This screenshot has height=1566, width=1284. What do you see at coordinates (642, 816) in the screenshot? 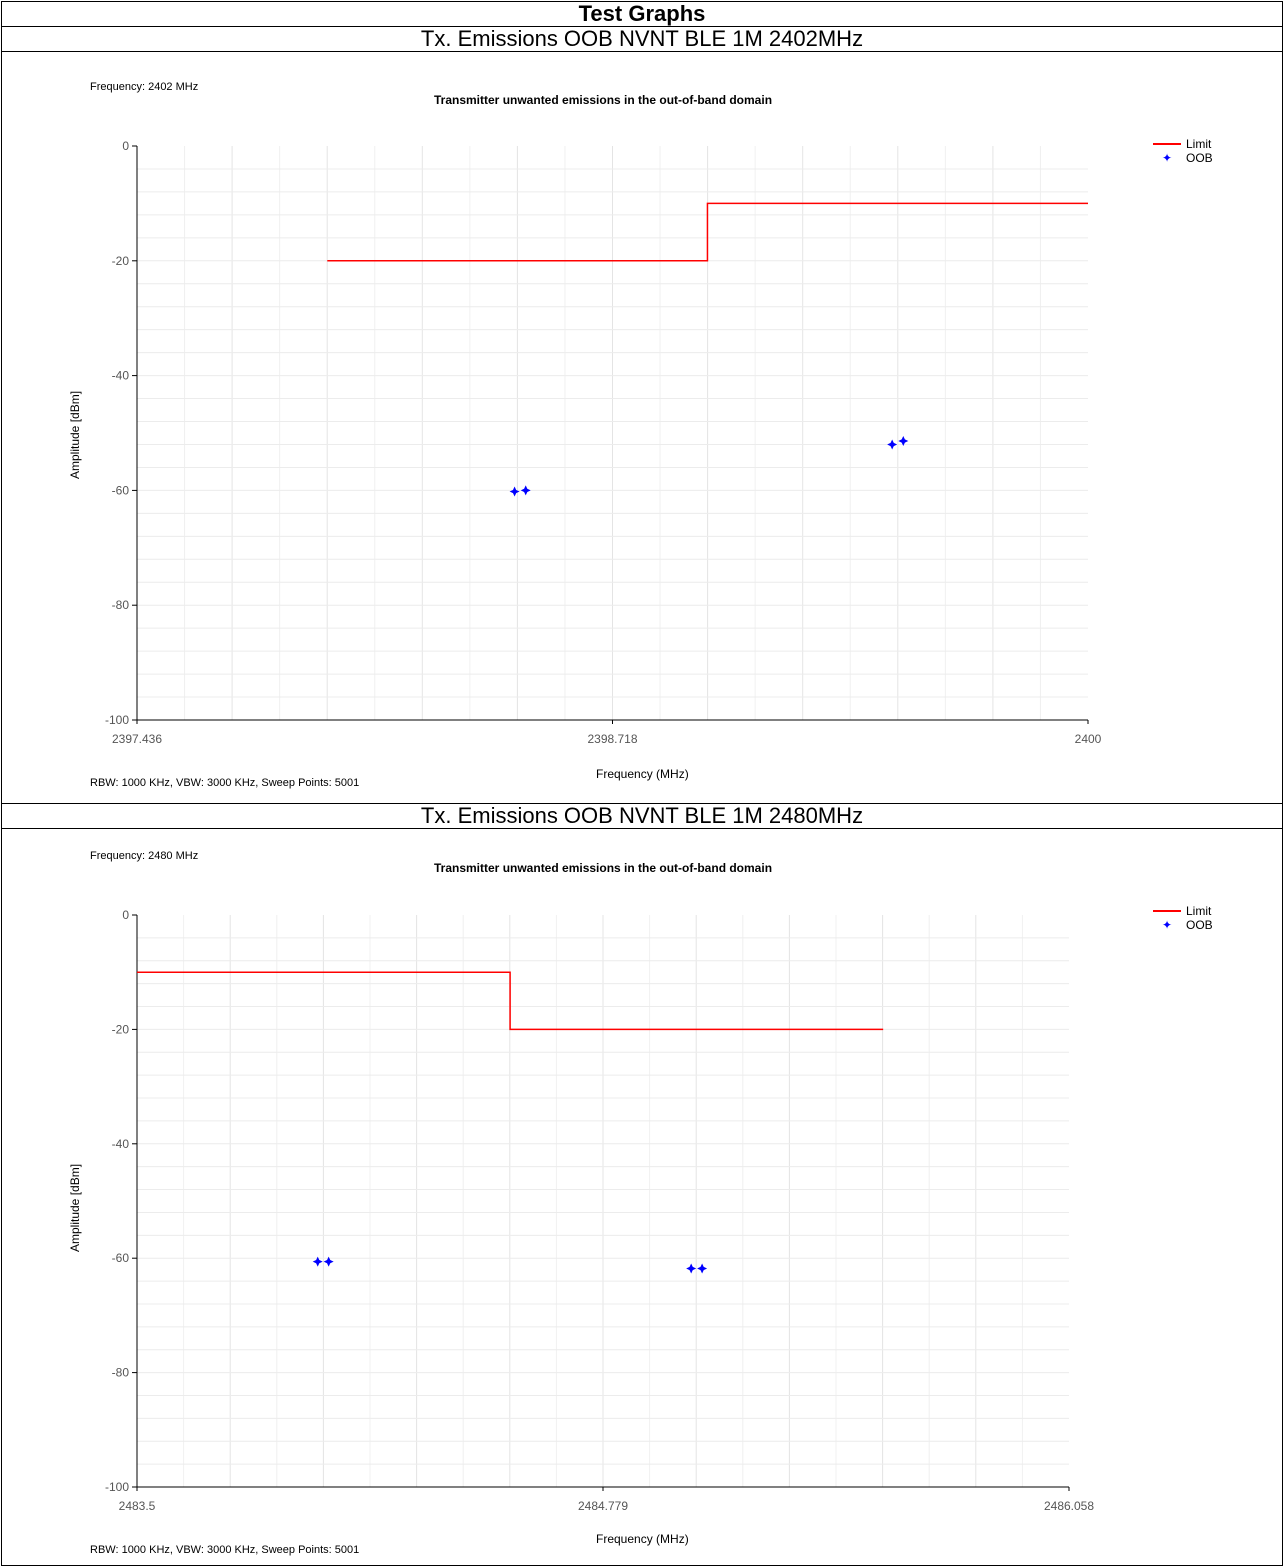
I see `chart-heading-2480: Tx. Emissions OOB NVNT BLE 1M 2480MHz` at bounding box center [642, 816].